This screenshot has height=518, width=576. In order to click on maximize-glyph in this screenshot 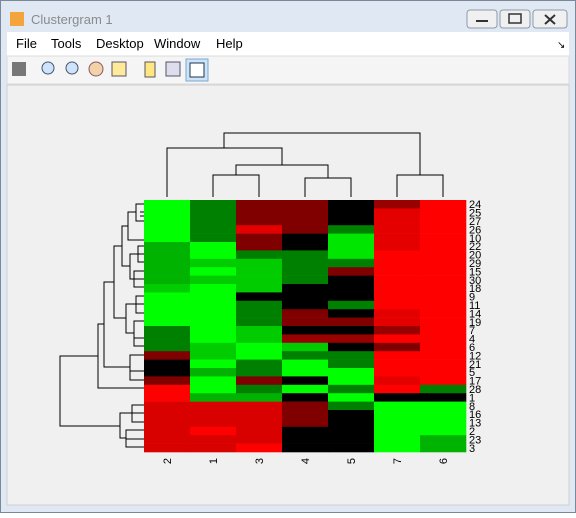, I will do `click(515, 18)`.